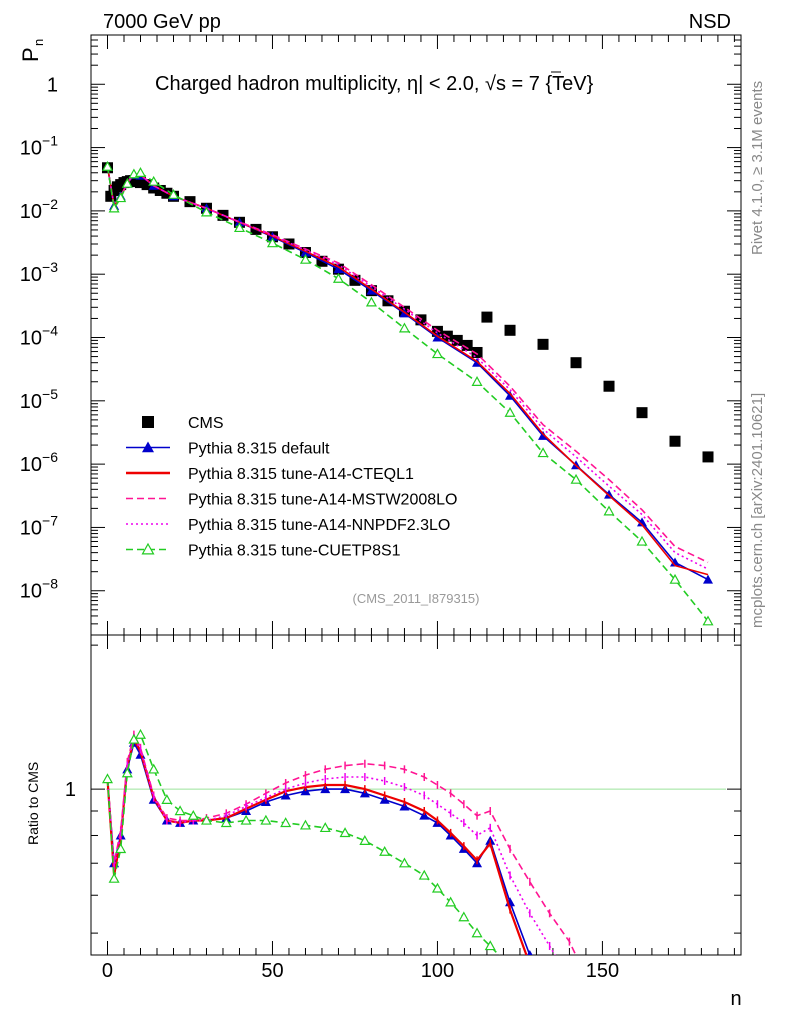  What do you see at coordinates (272, 971) in the screenshot?
I see `x-tick-label: 50` at bounding box center [272, 971].